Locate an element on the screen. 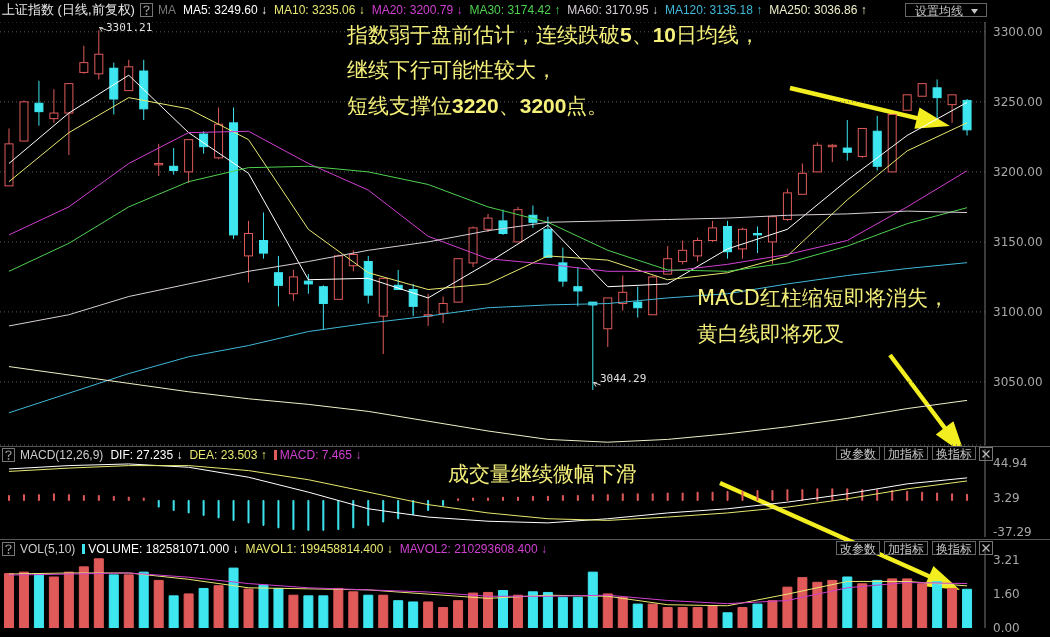  annotation: 3044.29 is located at coordinates (623, 378).